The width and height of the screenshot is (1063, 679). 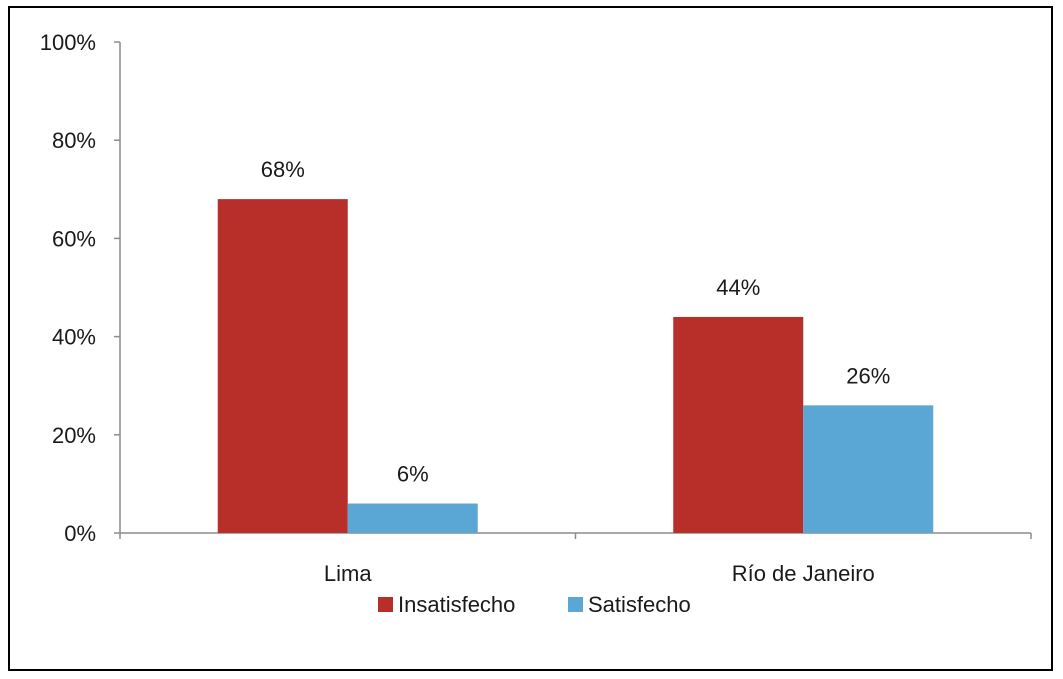 I want to click on x-category-label: Río de Janeiro, so click(x=803, y=573).